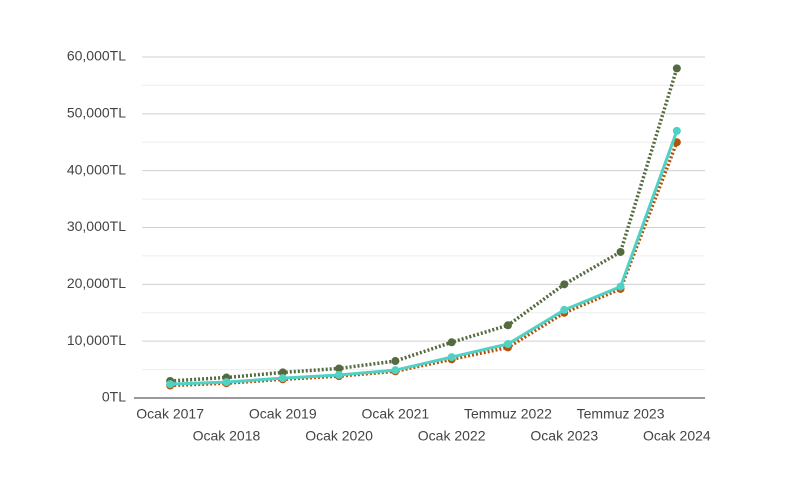  Describe the element at coordinates (96, 113) in the screenshot. I see `y-tick-label: 50,000TL` at that location.